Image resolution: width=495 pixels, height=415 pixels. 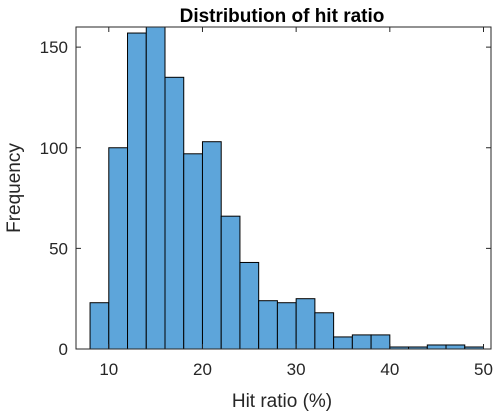 What do you see at coordinates (483, 369) in the screenshot?
I see `x-tick-label: 50` at bounding box center [483, 369].